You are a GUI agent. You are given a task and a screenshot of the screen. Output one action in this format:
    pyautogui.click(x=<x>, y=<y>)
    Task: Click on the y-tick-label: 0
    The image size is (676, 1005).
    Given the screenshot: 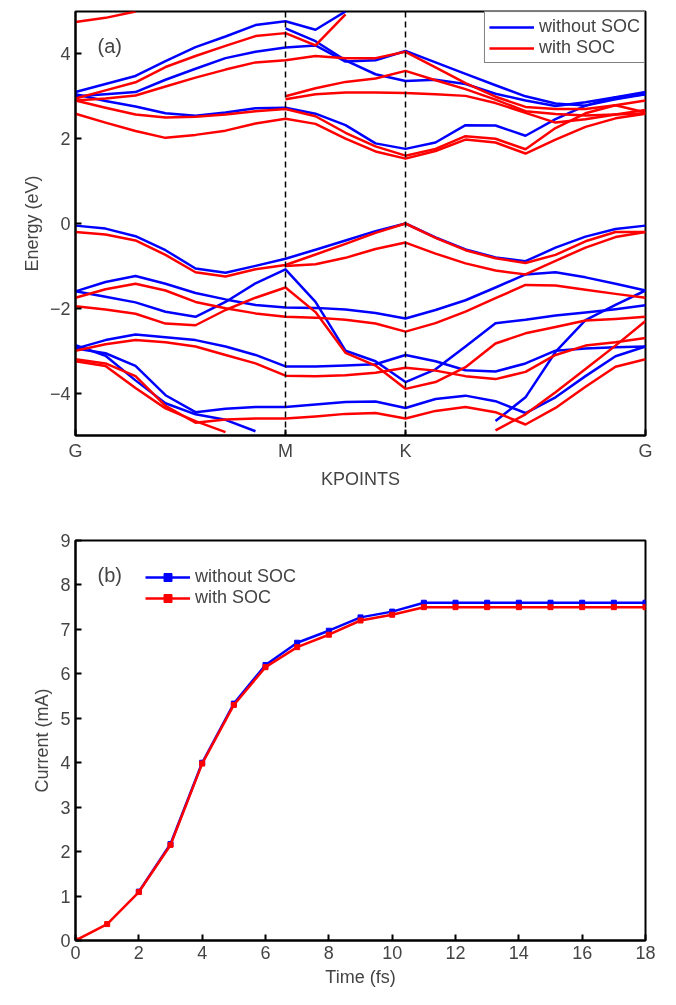 What is the action you would take?
    pyautogui.click(x=65, y=224)
    